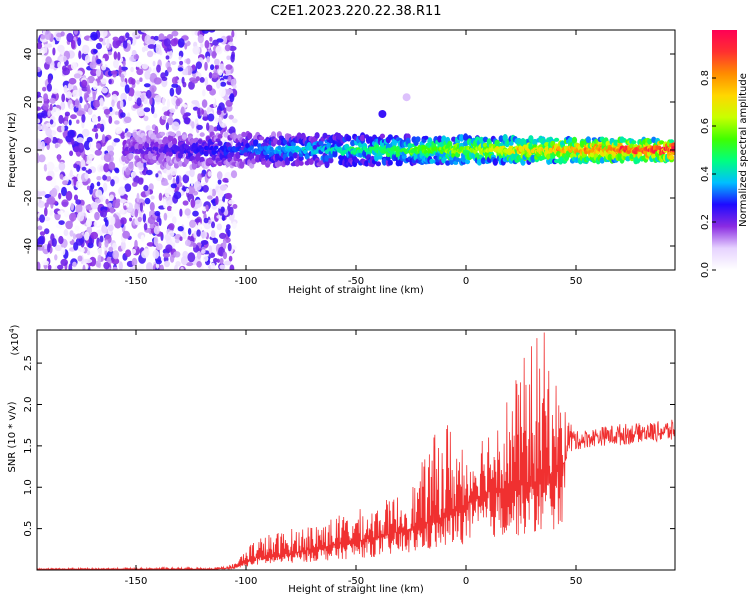  I want to click on colorbar-tick-label: 0.8, so click(705, 78).